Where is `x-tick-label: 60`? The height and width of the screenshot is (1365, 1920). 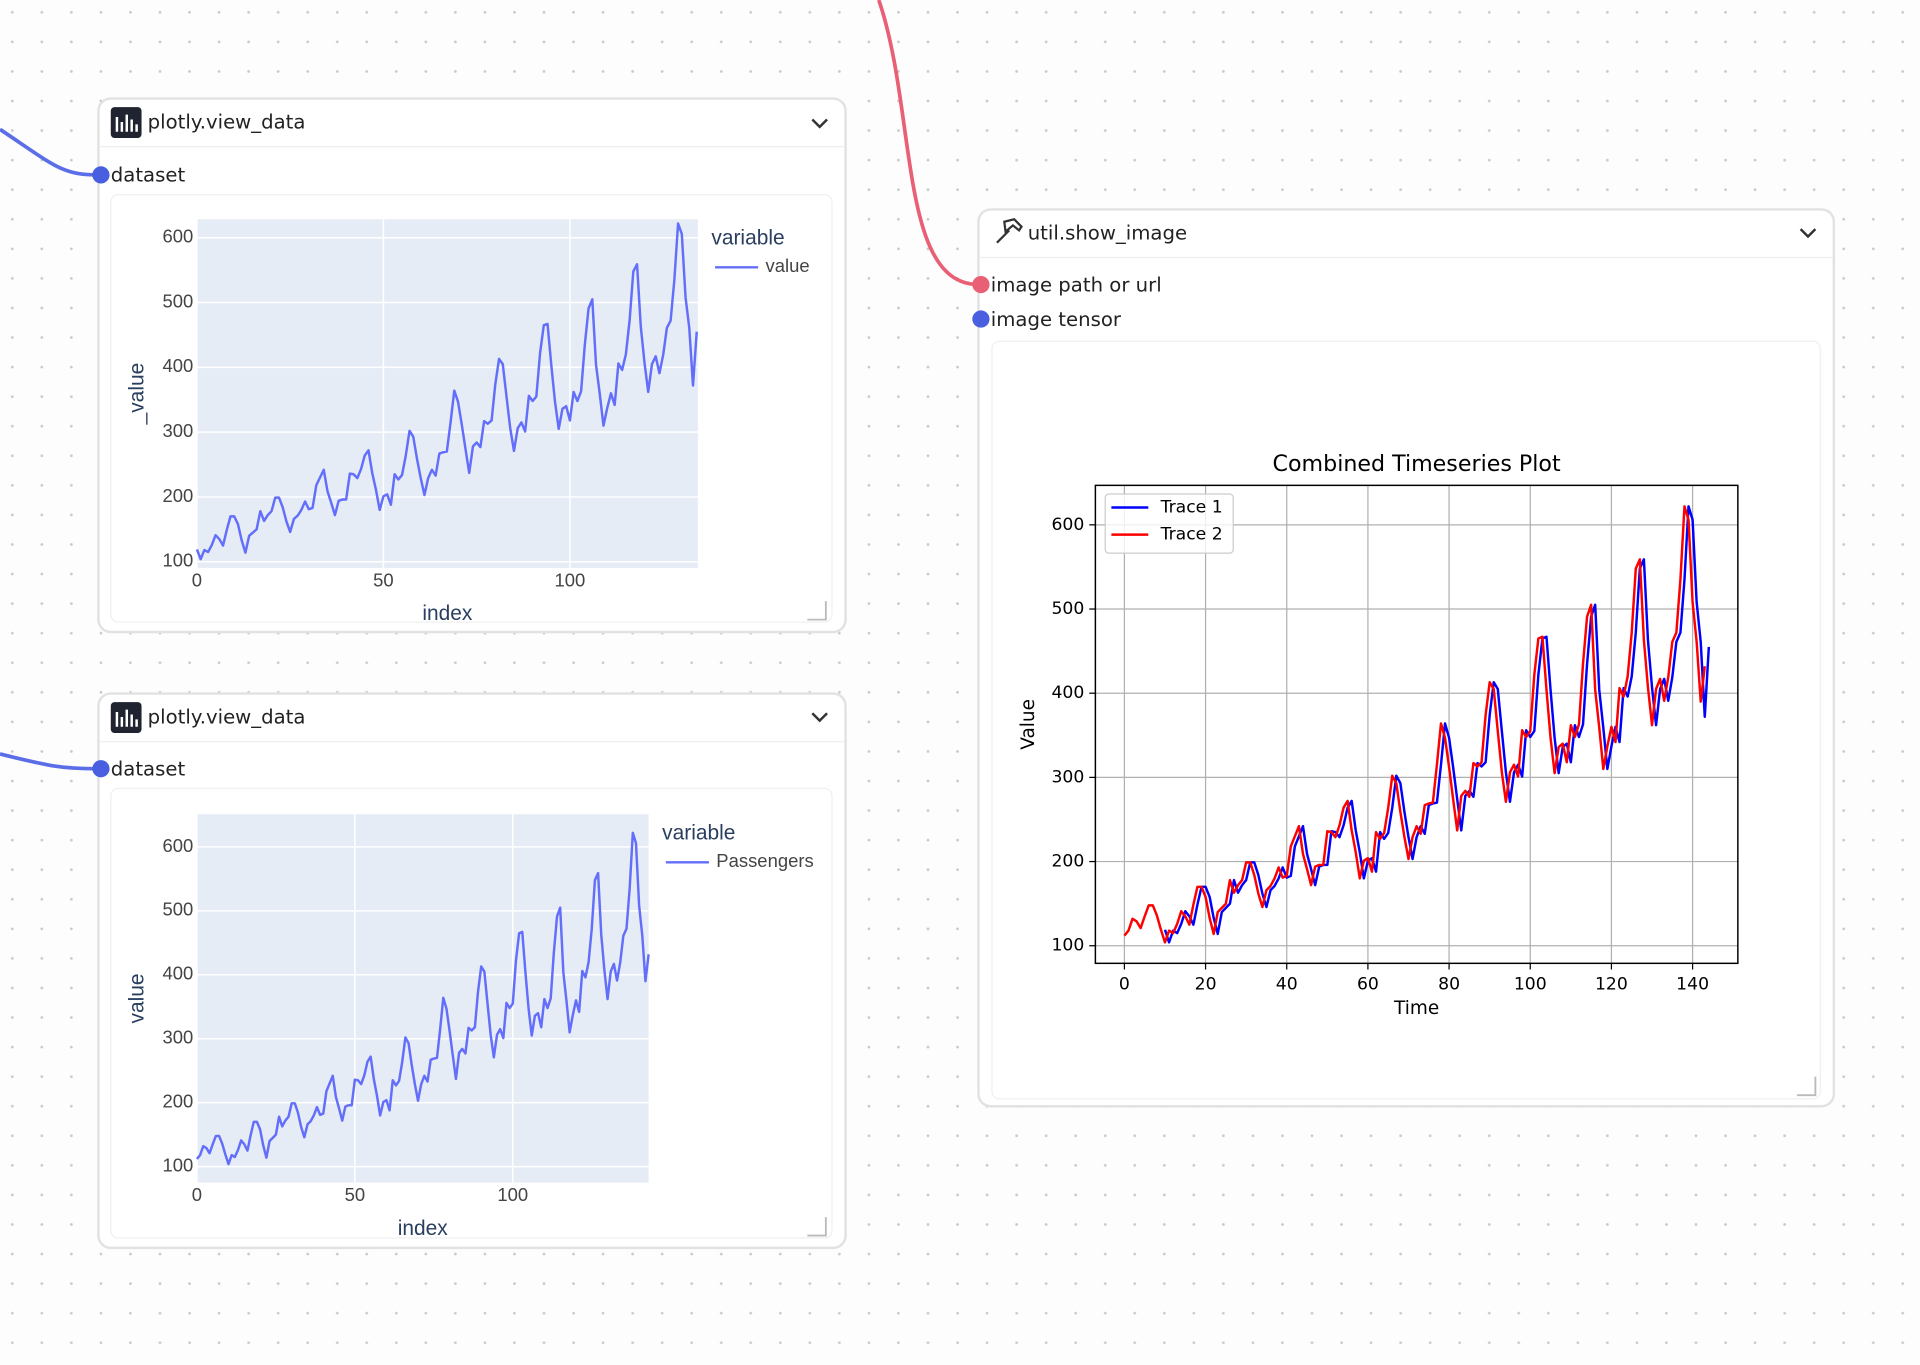 x-tick-label: 60 is located at coordinates (1368, 984).